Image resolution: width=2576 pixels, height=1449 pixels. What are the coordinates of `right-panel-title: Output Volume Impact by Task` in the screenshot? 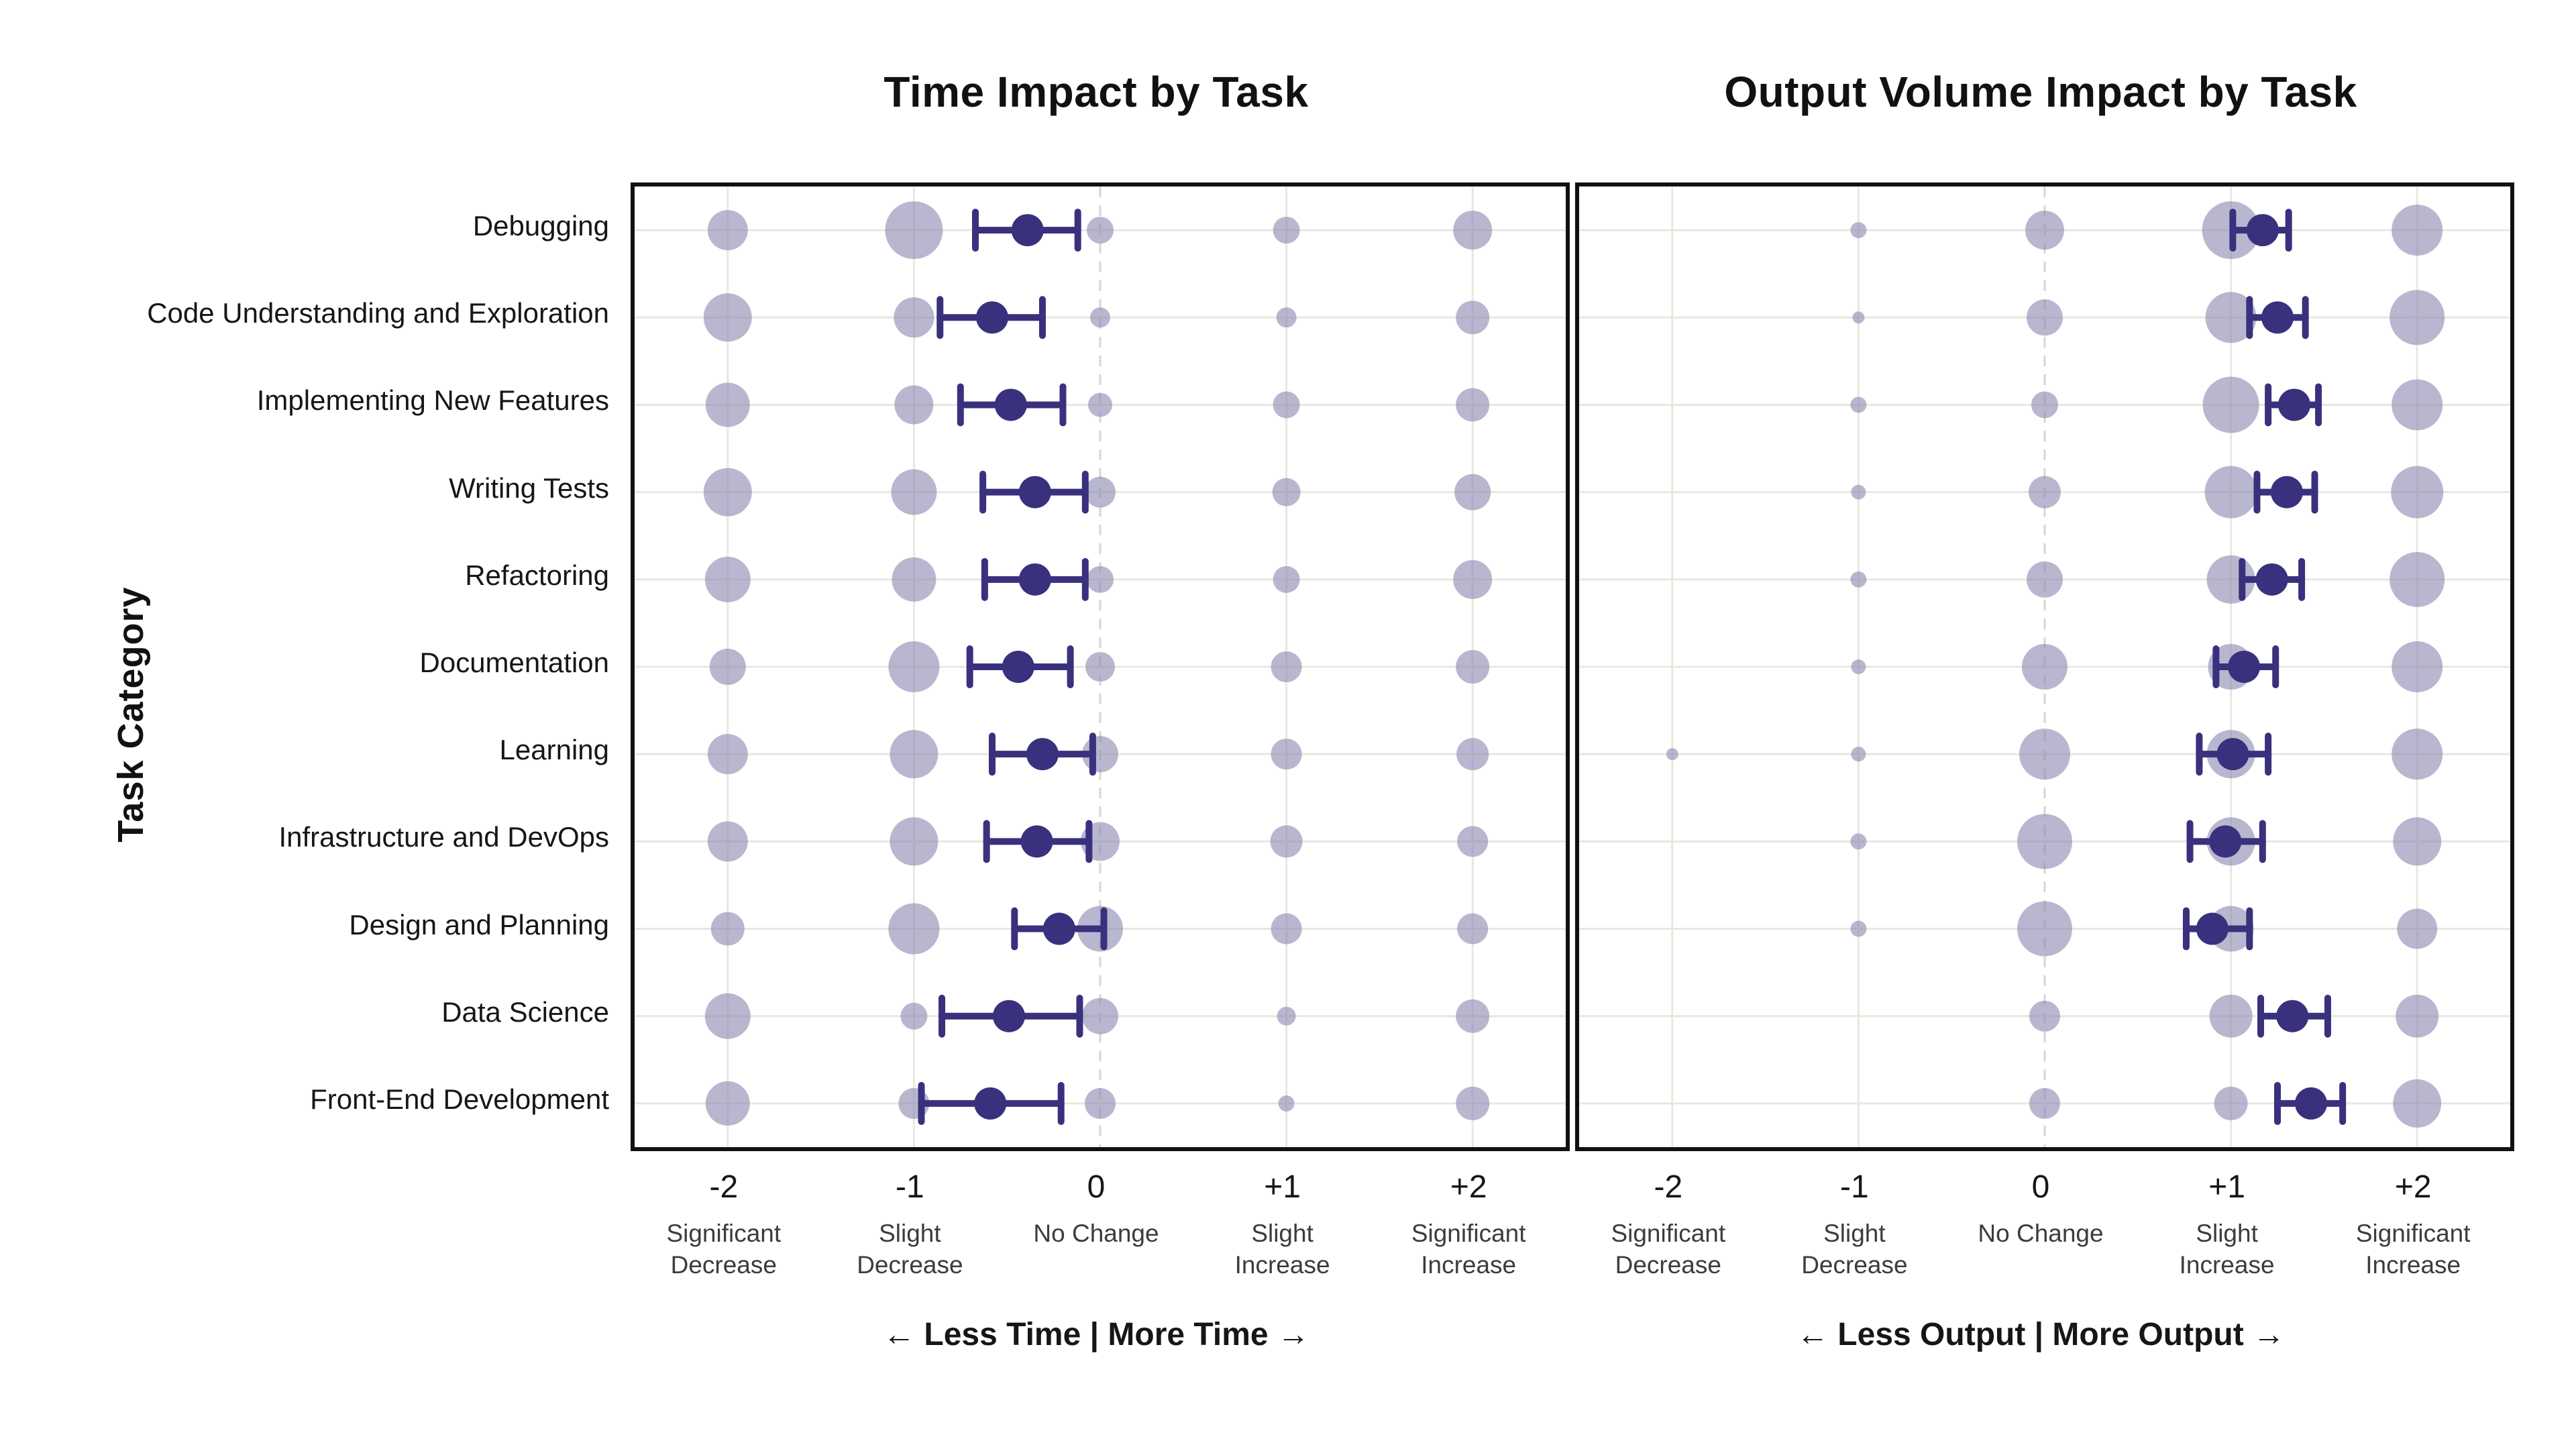 It's located at (2040, 92).